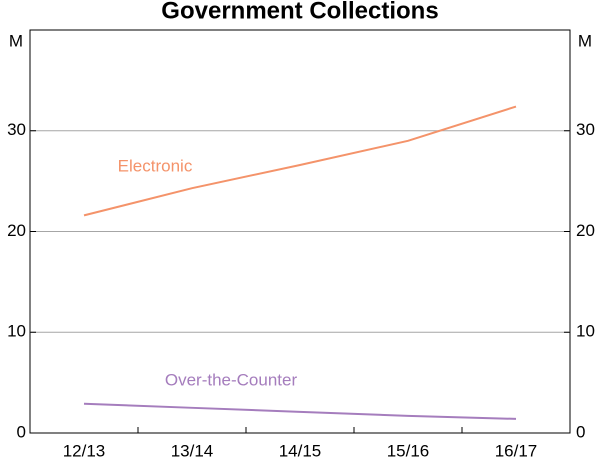 This screenshot has height=461, width=600. I want to click on y2-axis-unit: M, so click(585, 40).